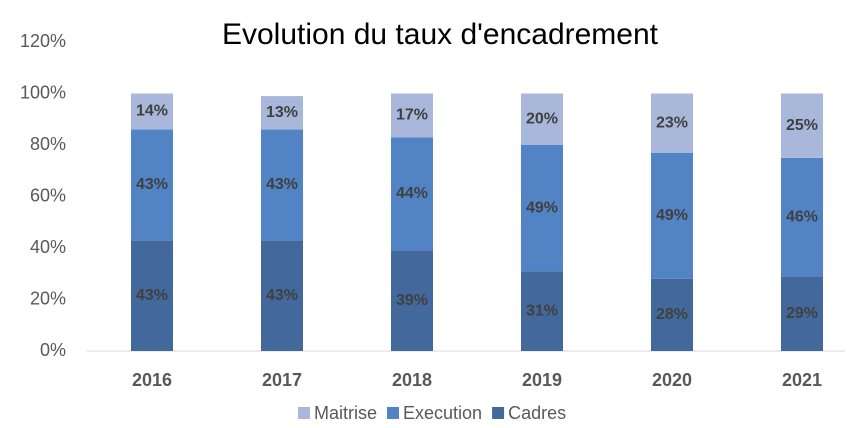 Image resolution: width=856 pixels, height=428 pixels. I want to click on x-tick-label: 2019, so click(542, 380).